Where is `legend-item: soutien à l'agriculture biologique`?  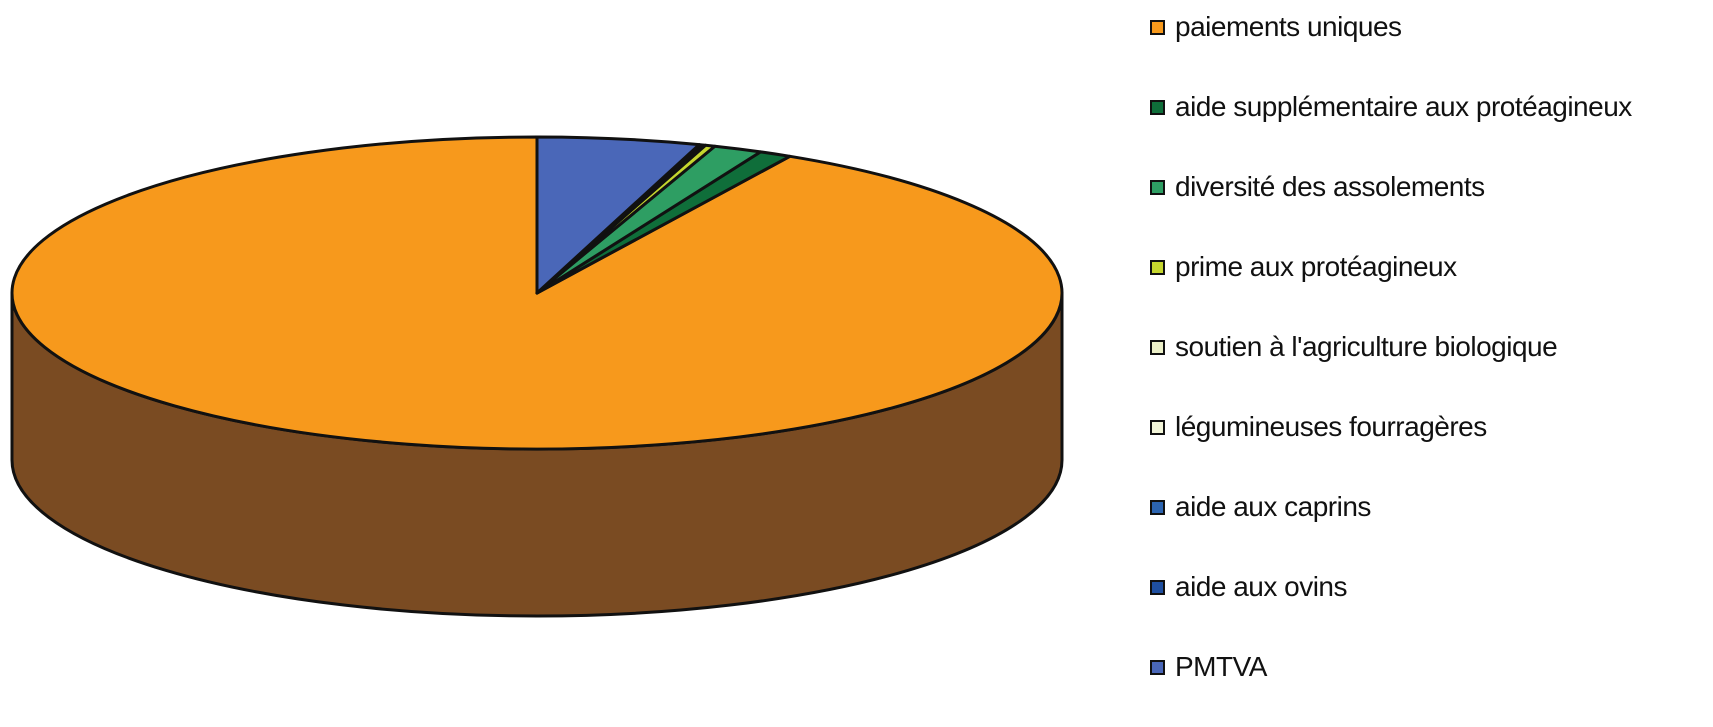 legend-item: soutien à l'agriculture biologique is located at coordinates (1354, 347).